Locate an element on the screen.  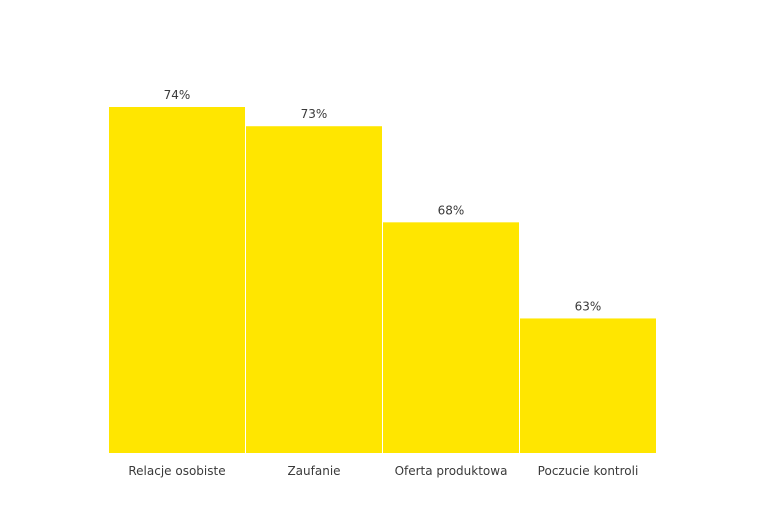
value-label-1: 73% is located at coordinates (314, 114).